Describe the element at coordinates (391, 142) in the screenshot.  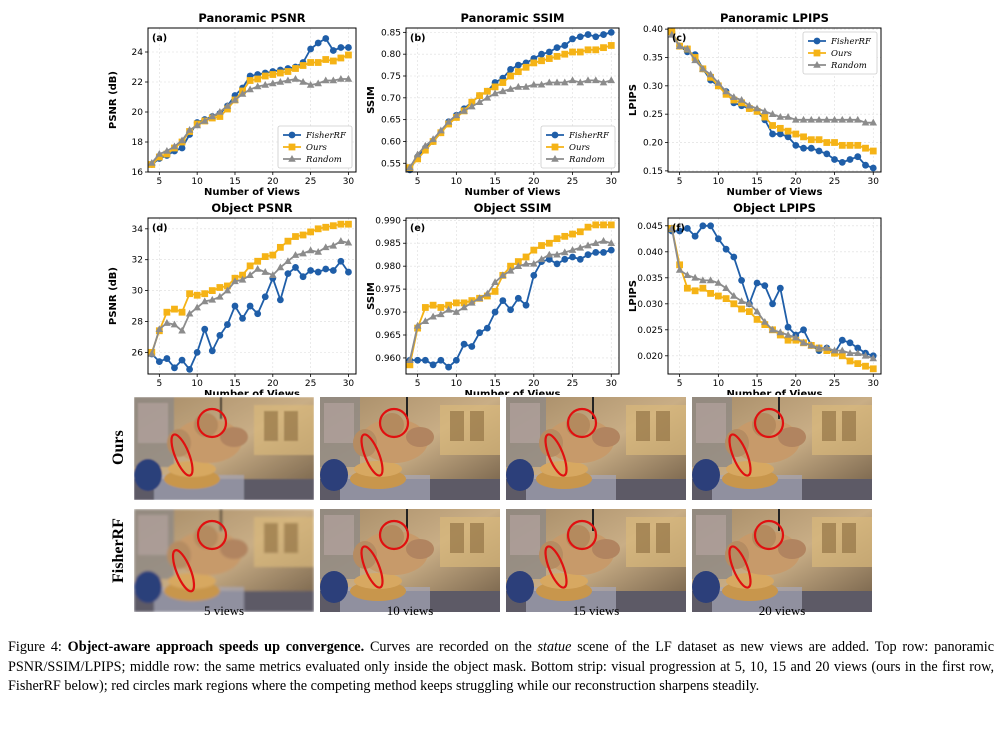
I see `y-tick-label: 0.60` at that location.